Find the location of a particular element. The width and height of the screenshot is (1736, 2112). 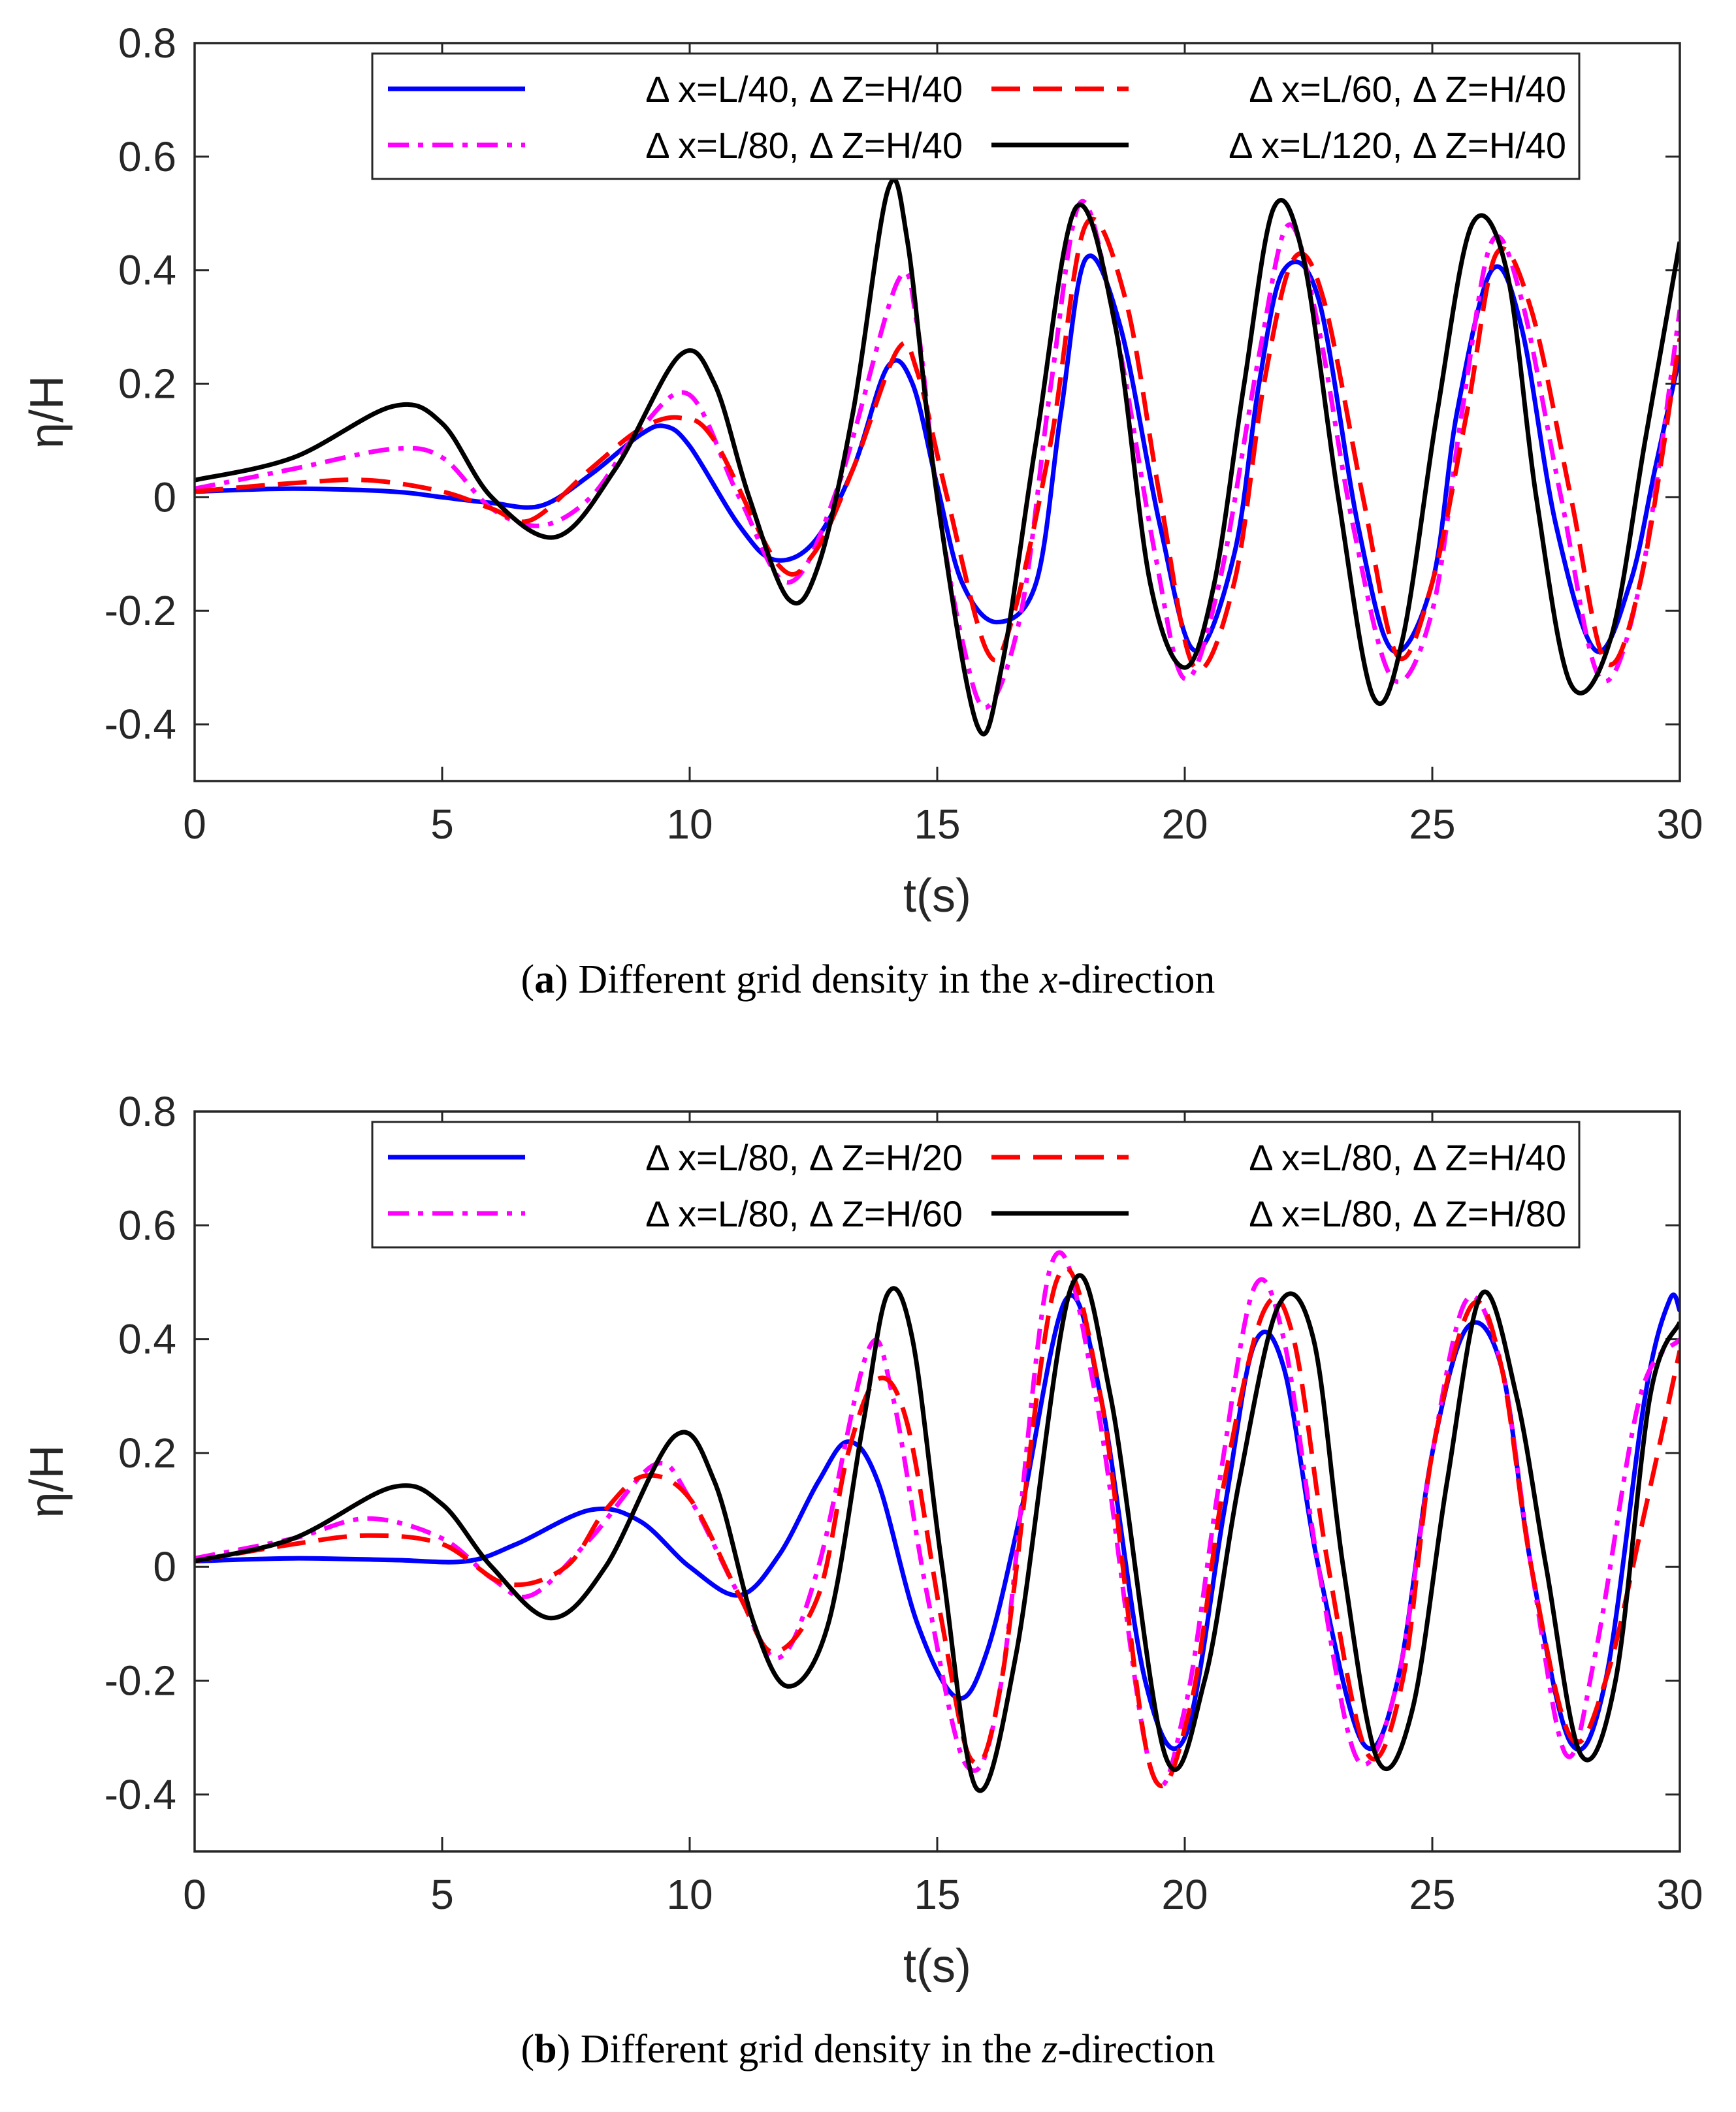

caption-variable: x is located at coordinates (1049, 979).